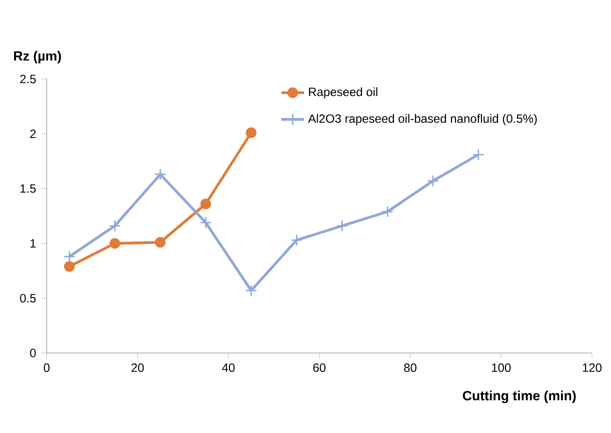 Image resolution: width=611 pixels, height=433 pixels. What do you see at coordinates (33, 243) in the screenshot?
I see `y-tick-label: 1` at bounding box center [33, 243].